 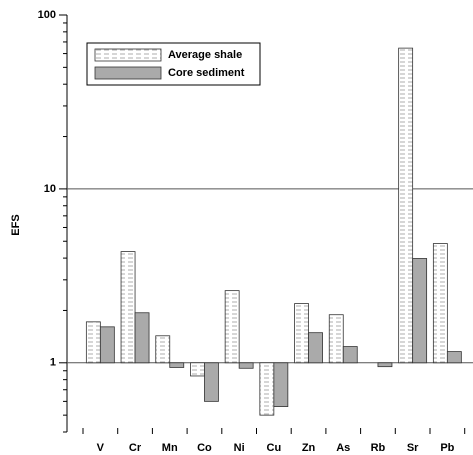 What do you see at coordinates (50, 189) in the screenshot?
I see `y-tick-label: 10` at bounding box center [50, 189].